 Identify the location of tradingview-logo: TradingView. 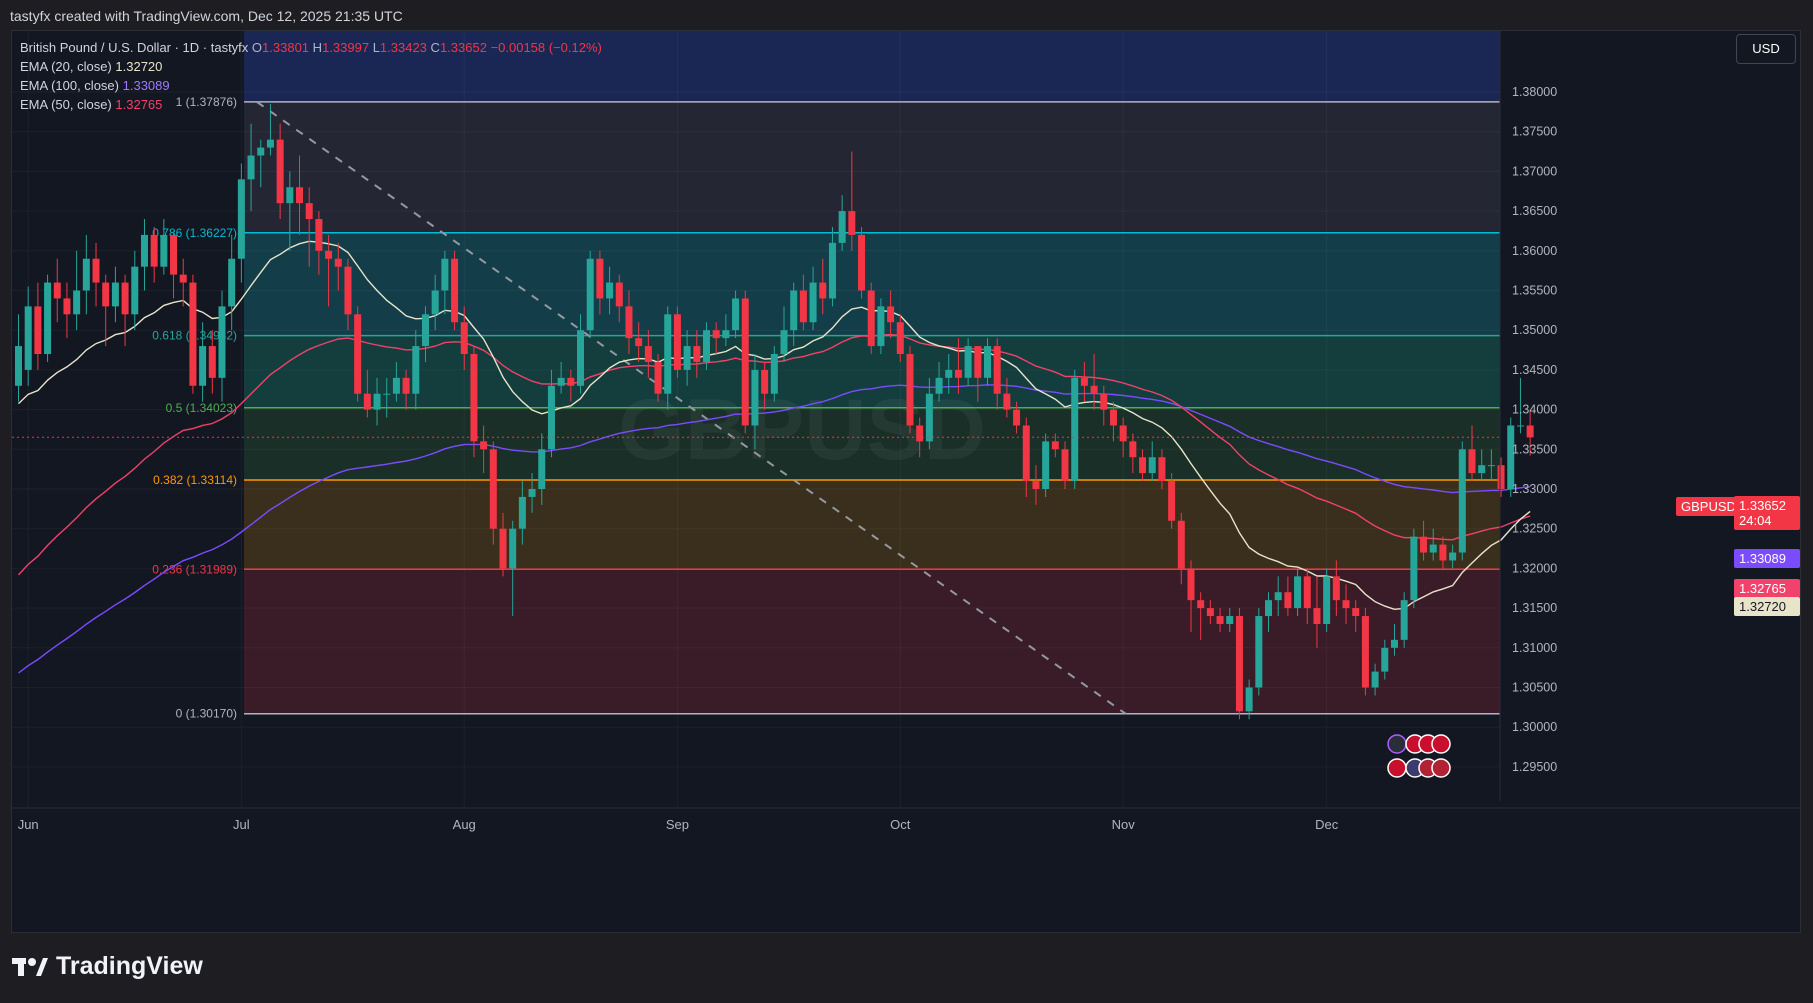
(107, 966).